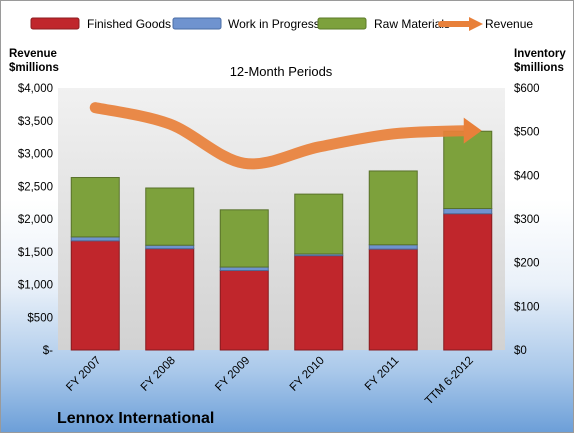 This screenshot has width=574, height=433. I want to click on x-tick-label: FY 2007, so click(83, 374).